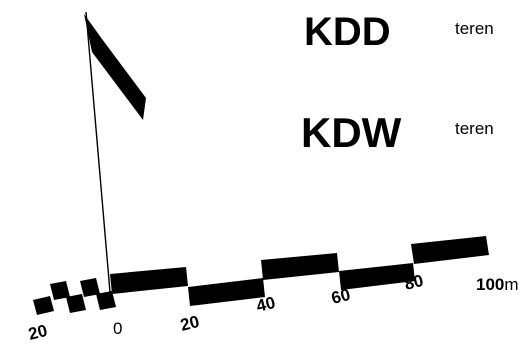 This screenshot has height=350, width=526. I want to click on scale-tick-label: 40, so click(265, 304).